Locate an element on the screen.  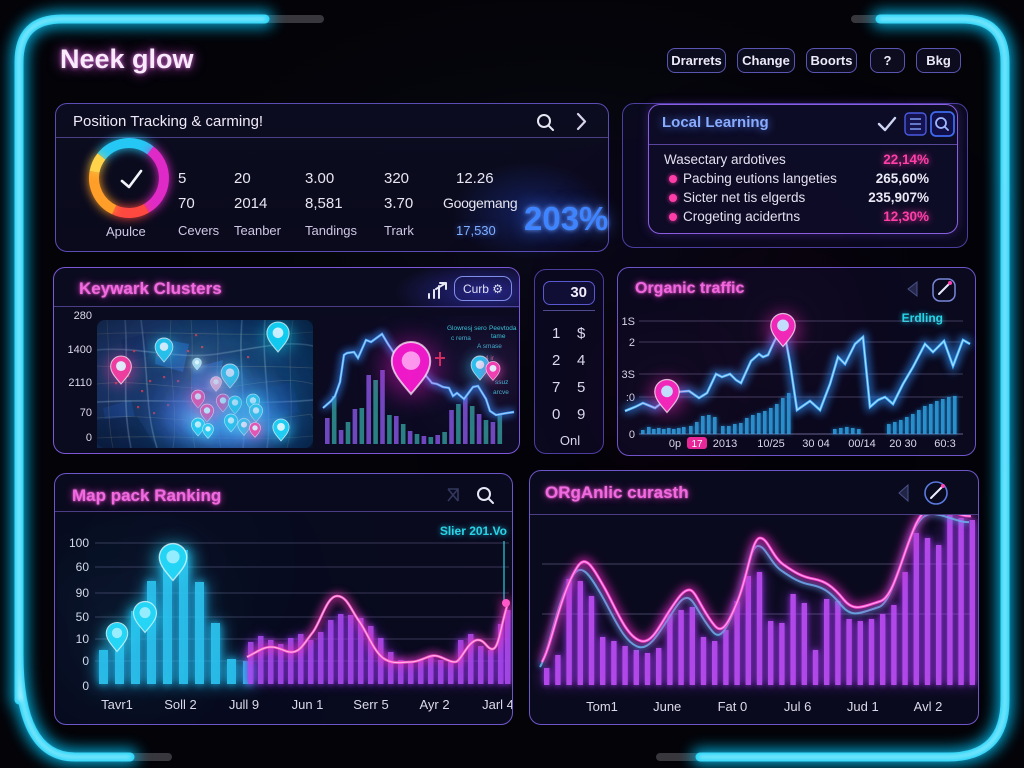
svg-text: 0p is located at coordinates (675, 444).